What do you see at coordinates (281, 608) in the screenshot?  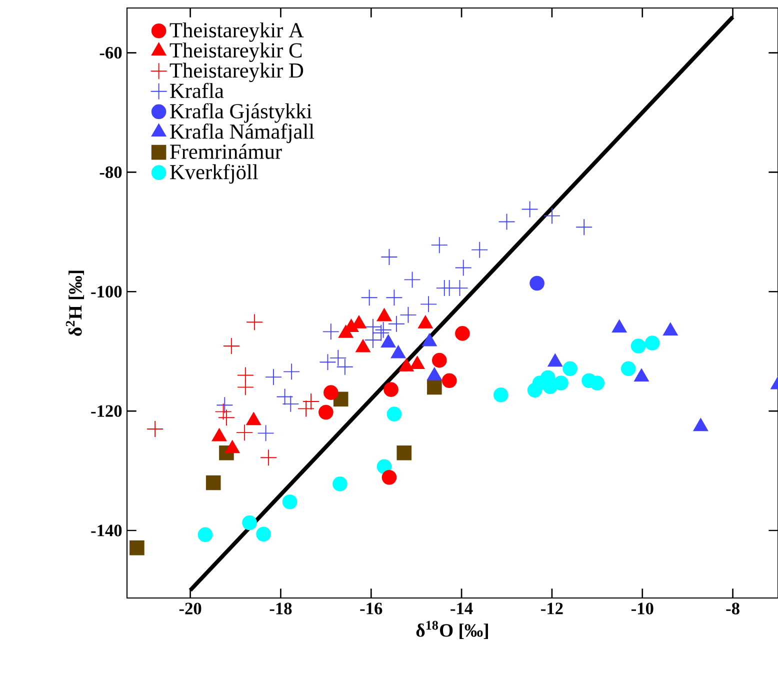 I see `x-tick-label: -18` at bounding box center [281, 608].